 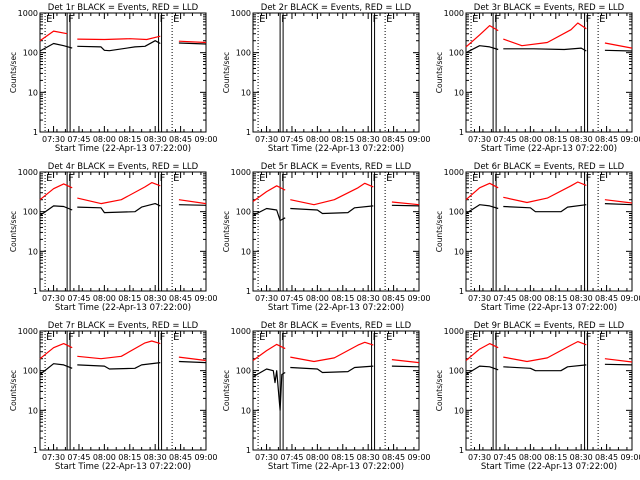 I want to click on panel-title: Det 8r BLACK = Events, RED = LLD, so click(x=336, y=326).